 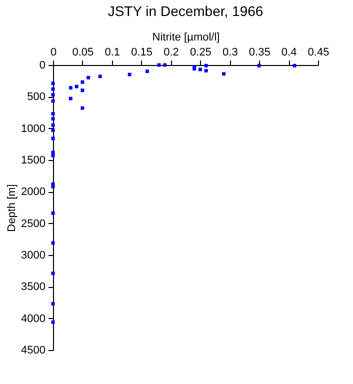 What do you see at coordinates (186, 38) in the screenshot?
I see `x-axis-title: Nitrite [µmol/l]` at bounding box center [186, 38].